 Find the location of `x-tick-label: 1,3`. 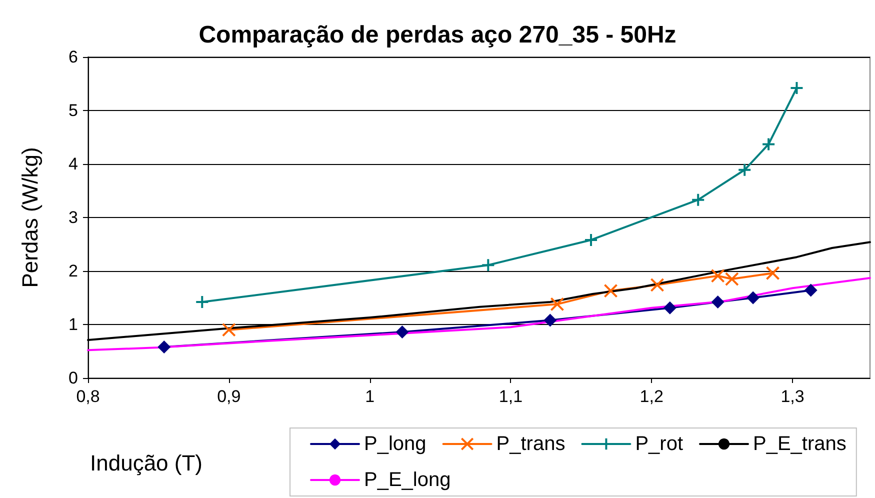

x-tick-label: 1,3 is located at coordinates (792, 396).